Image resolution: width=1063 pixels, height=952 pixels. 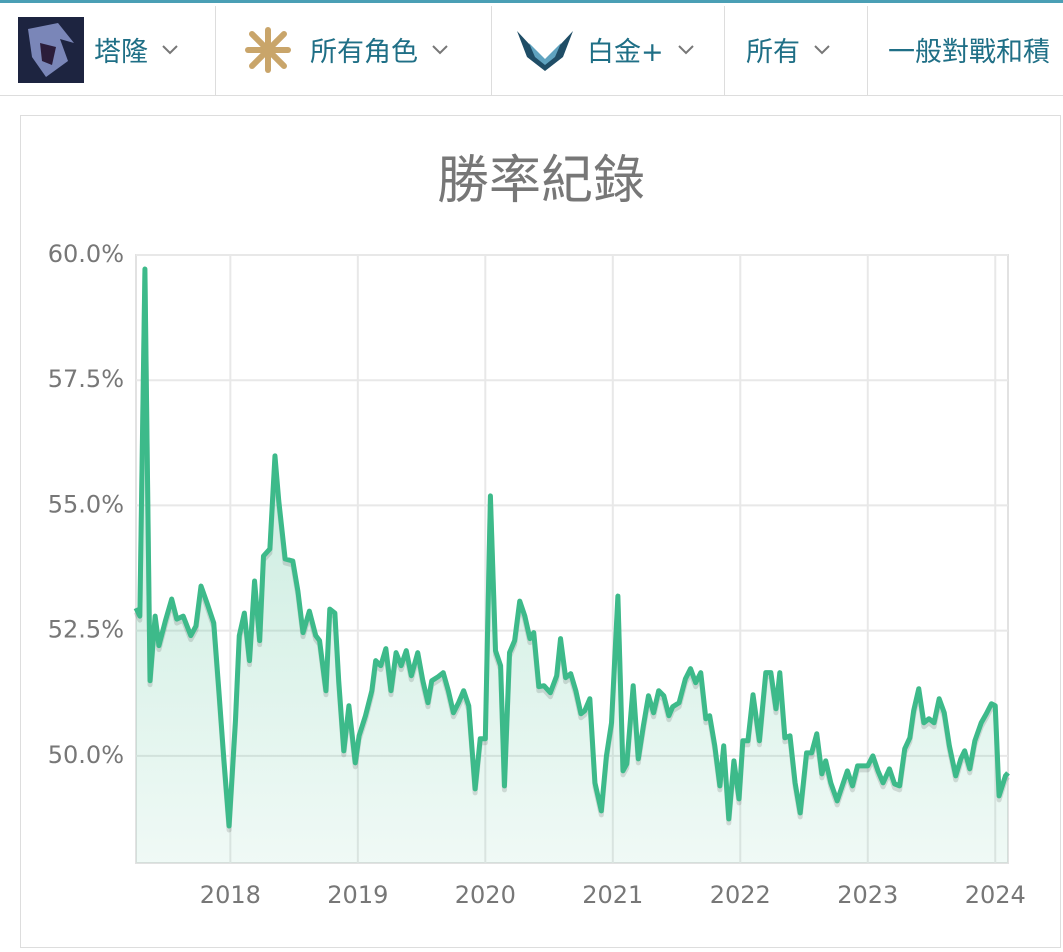 I want to click on filter-label: 所有角色, so click(x=364, y=52).